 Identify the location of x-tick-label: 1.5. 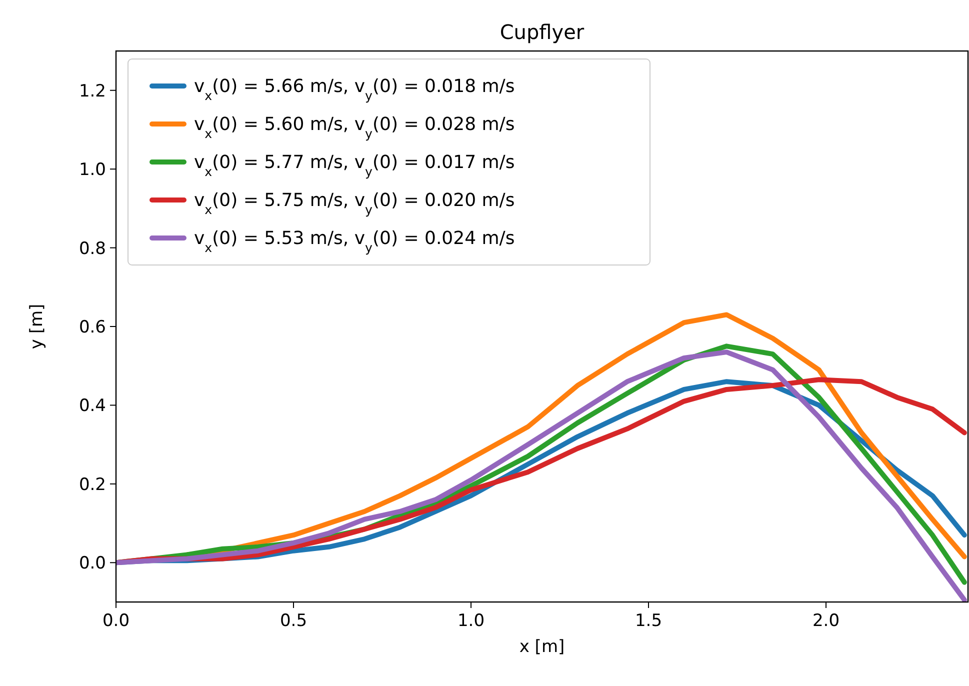
(648, 621).